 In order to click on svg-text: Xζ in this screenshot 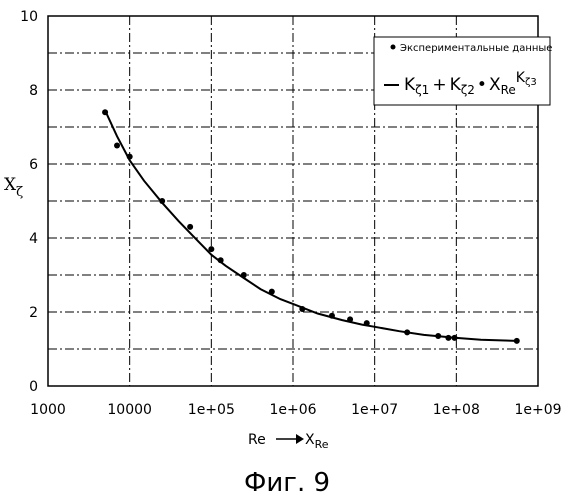, I will do `click(13, 187)`.